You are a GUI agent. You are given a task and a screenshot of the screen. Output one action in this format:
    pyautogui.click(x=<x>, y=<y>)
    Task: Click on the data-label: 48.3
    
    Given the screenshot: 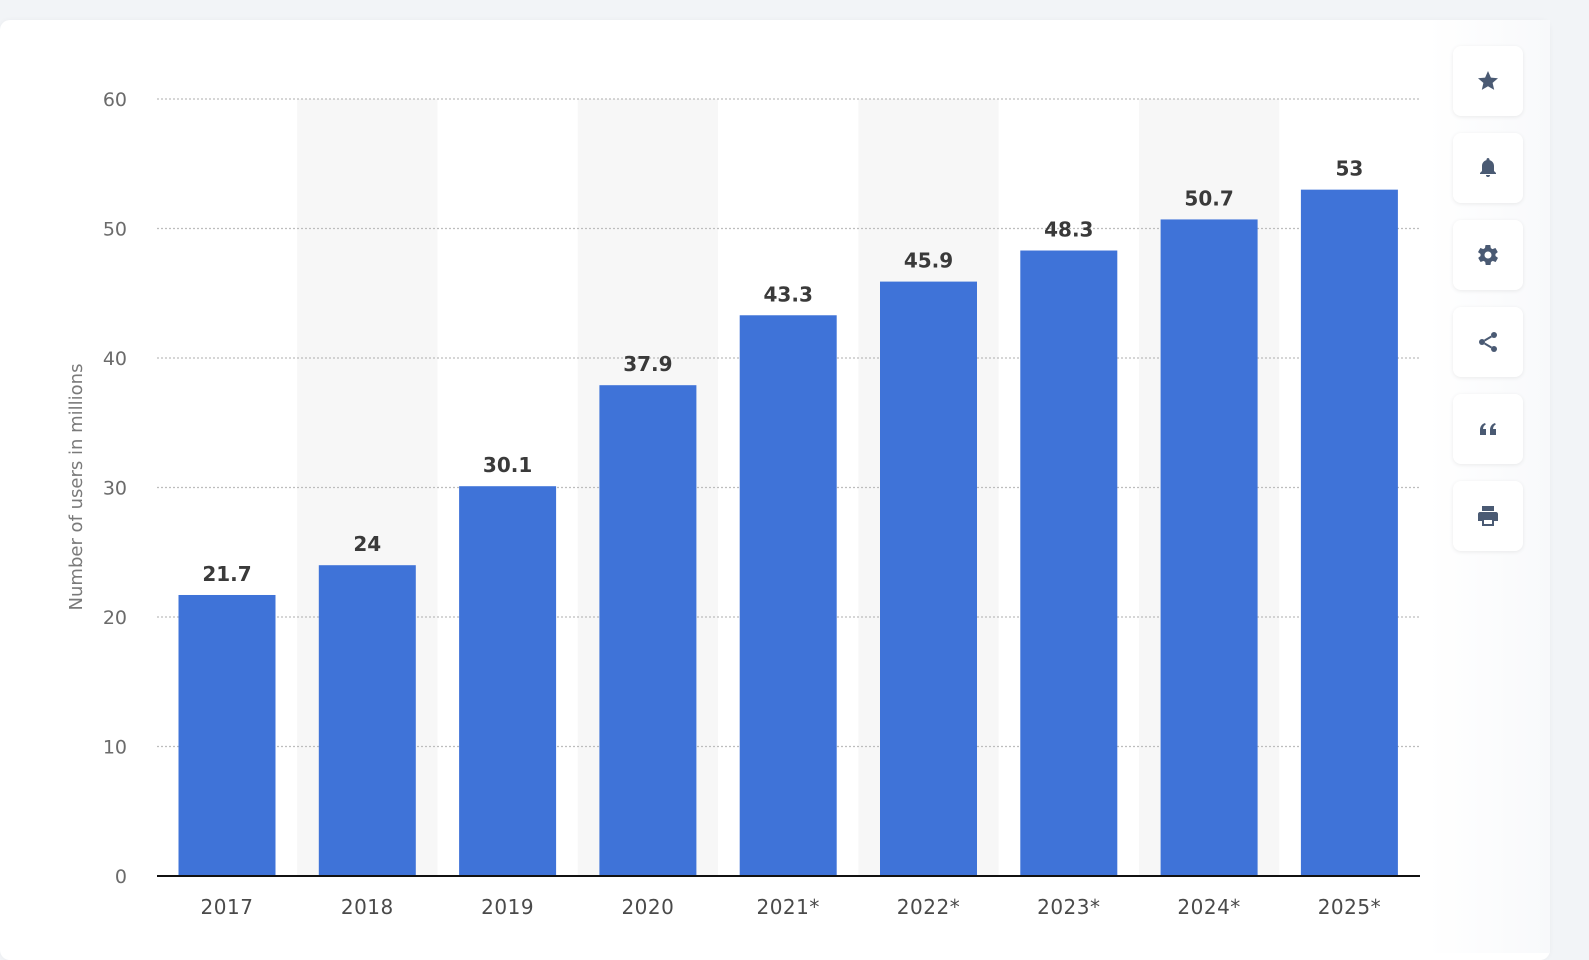 What is the action you would take?
    pyautogui.click(x=1068, y=230)
    